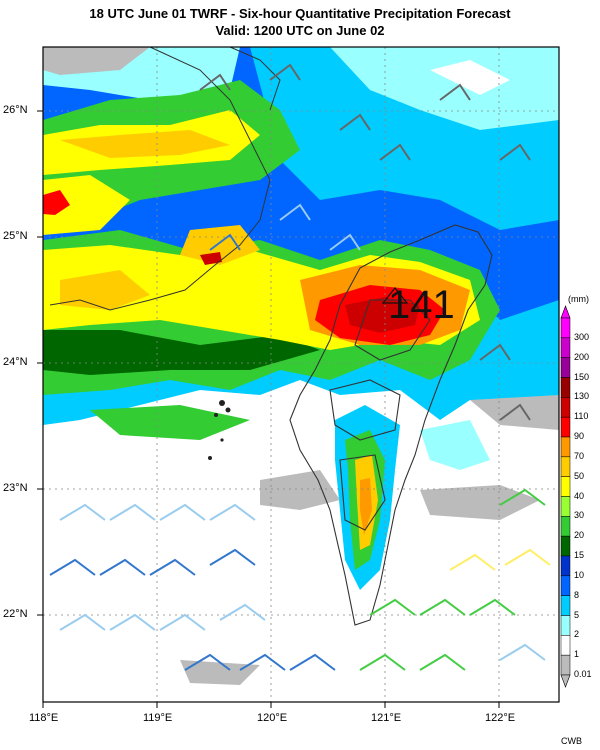  What do you see at coordinates (15, 110) in the screenshot?
I see `lat-tick-label: 26°N` at bounding box center [15, 110].